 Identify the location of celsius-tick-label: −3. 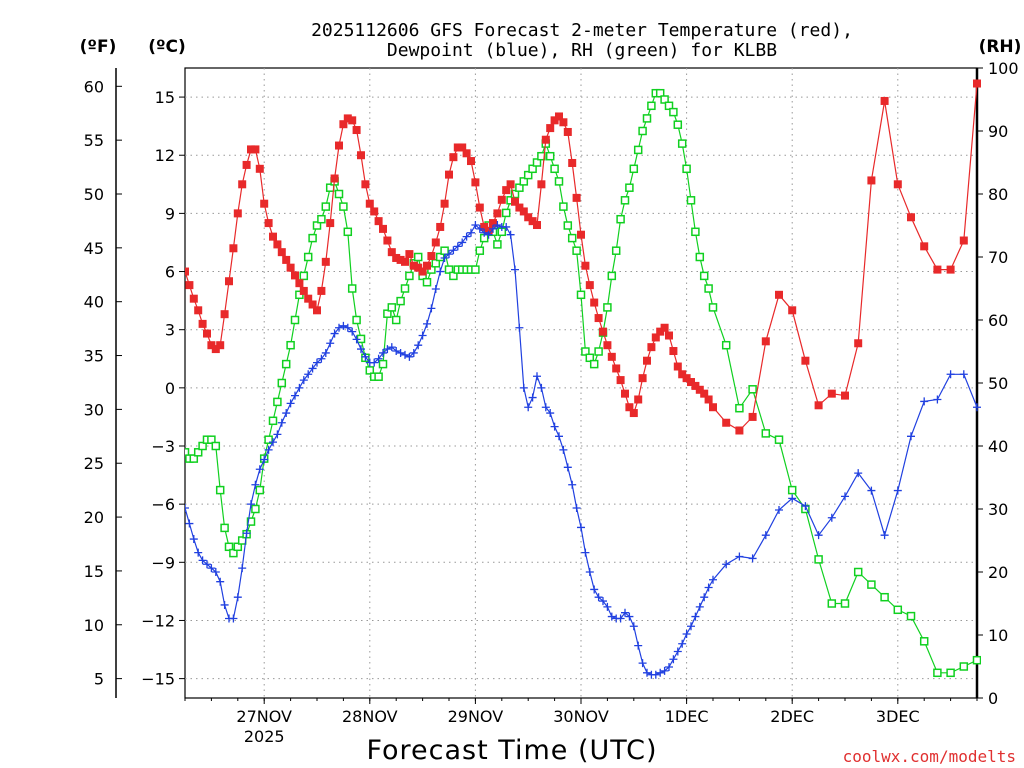
(163, 446).